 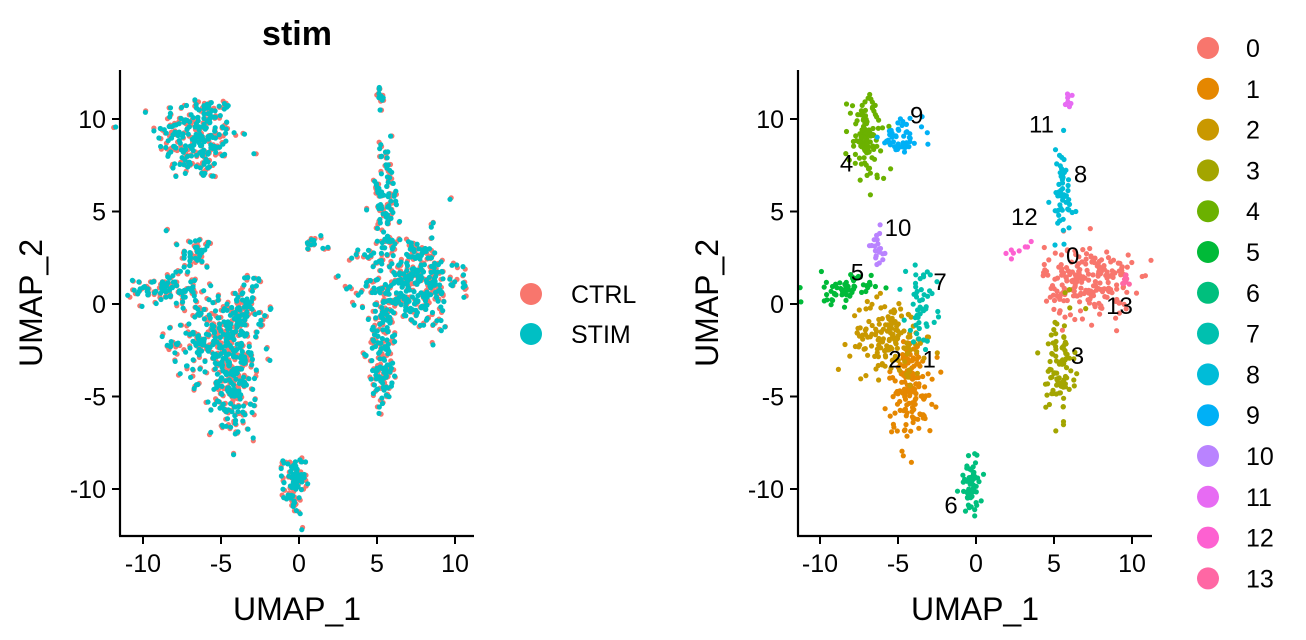 I want to click on y-axis-title: UMAP_2, so click(x=31, y=303).